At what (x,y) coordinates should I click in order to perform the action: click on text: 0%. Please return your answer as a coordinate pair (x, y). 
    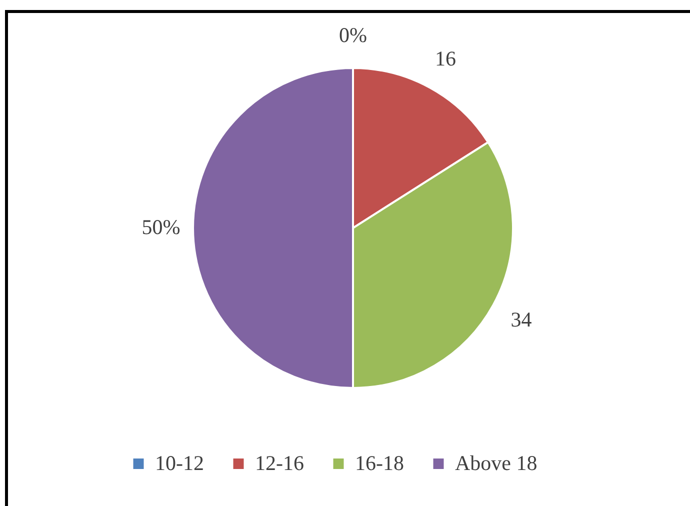
    Looking at the image, I should click on (353, 35).